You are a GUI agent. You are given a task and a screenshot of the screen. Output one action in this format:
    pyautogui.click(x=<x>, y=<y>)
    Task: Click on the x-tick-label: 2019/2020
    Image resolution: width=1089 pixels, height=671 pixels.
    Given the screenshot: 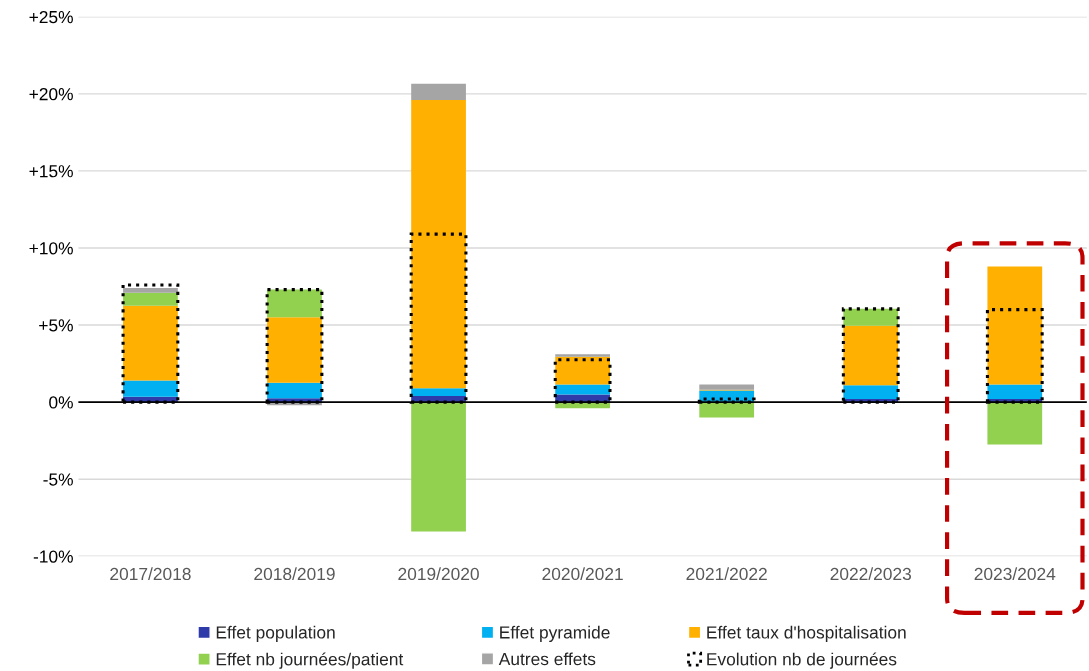 What is the action you would take?
    pyautogui.click(x=438, y=574)
    